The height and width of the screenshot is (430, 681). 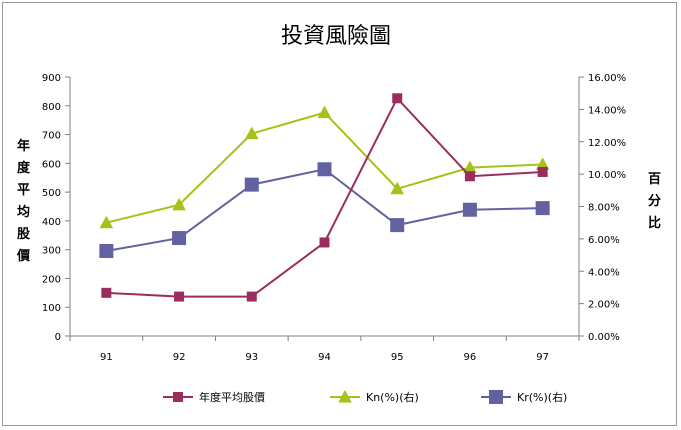 What do you see at coordinates (51, 164) in the screenshot?
I see `left-tick-label: 600` at bounding box center [51, 164].